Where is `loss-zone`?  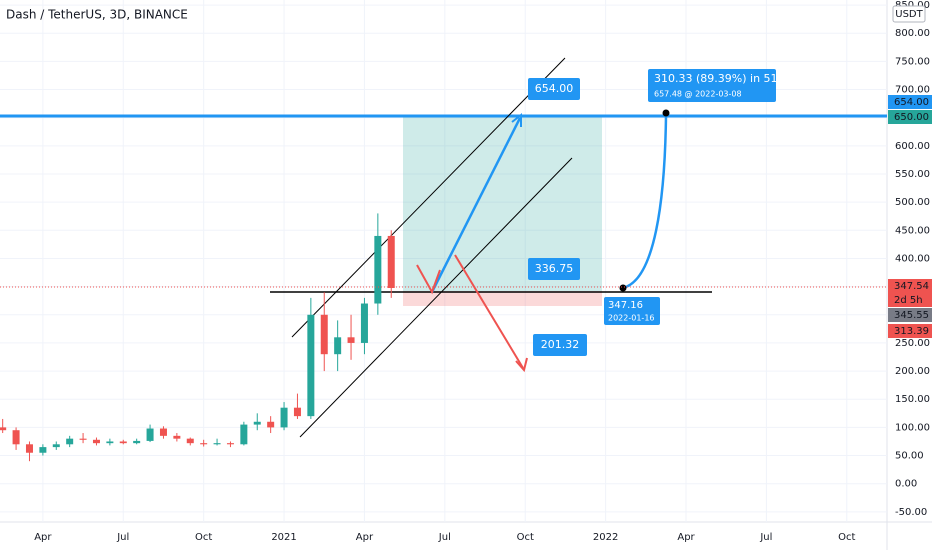 loss-zone is located at coordinates (502, 298).